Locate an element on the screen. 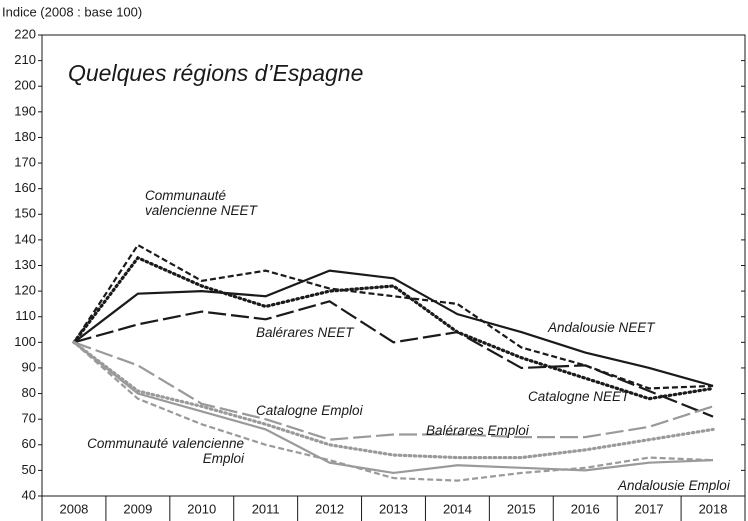 The height and width of the screenshot is (521, 748). y-tick-label: 60 is located at coordinates (29, 443).